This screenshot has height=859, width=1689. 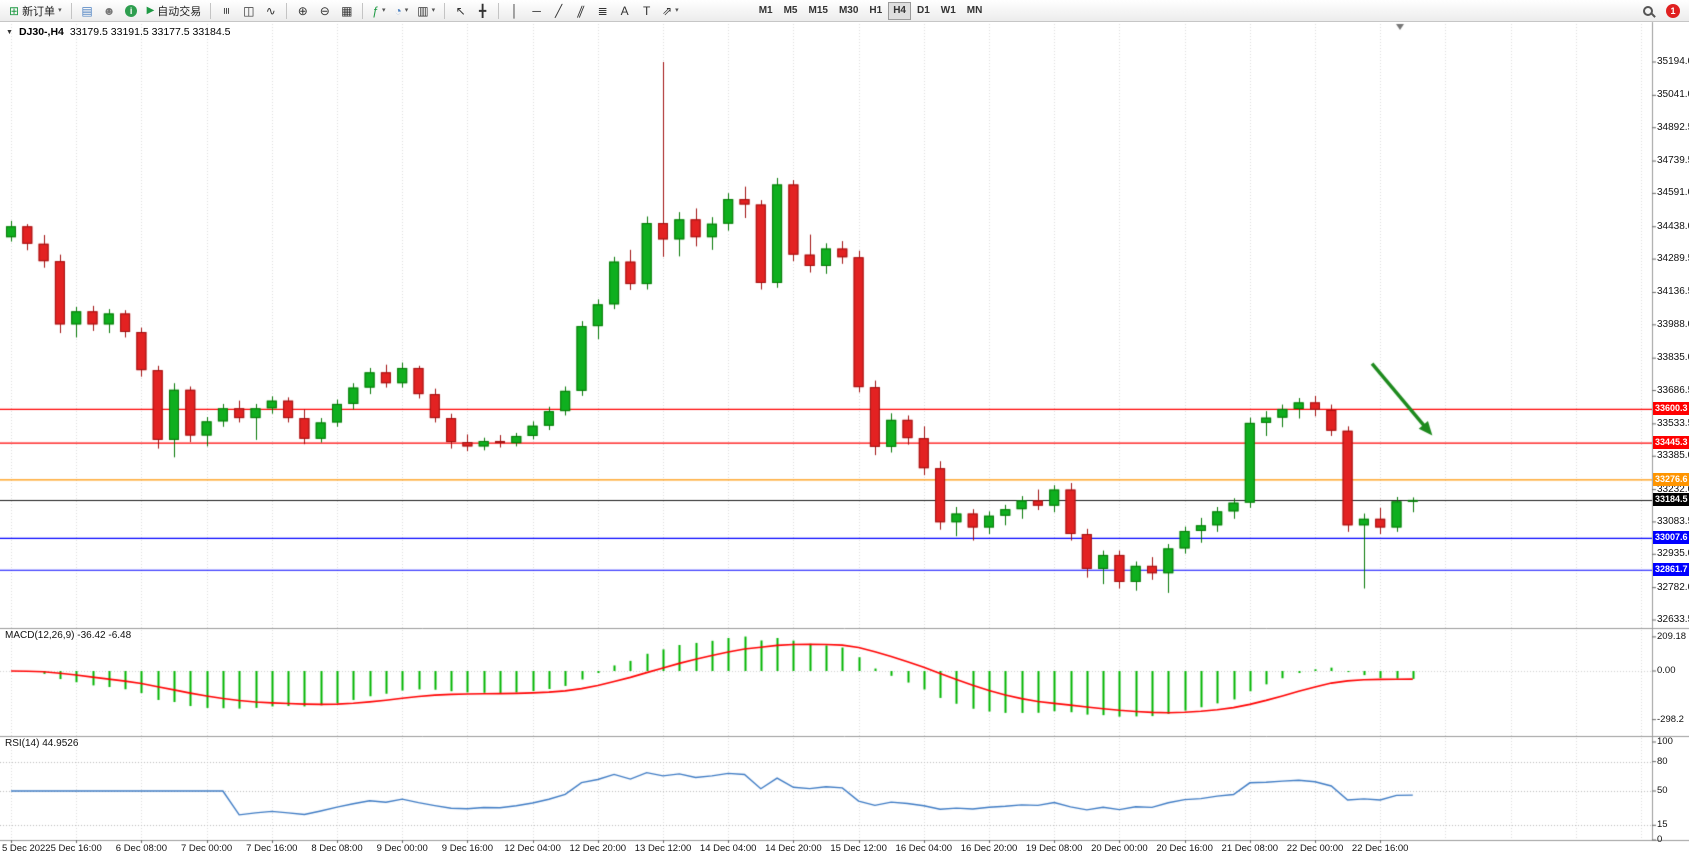 I want to click on auto-trading-label: 自动交易, so click(x=179, y=11).